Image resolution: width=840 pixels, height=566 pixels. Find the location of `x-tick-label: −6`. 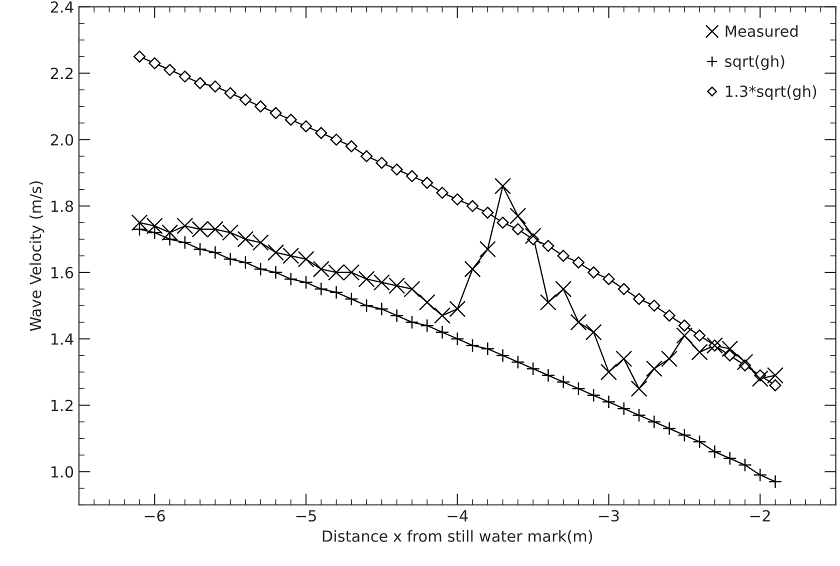

x-tick-label: −6 is located at coordinates (155, 516).